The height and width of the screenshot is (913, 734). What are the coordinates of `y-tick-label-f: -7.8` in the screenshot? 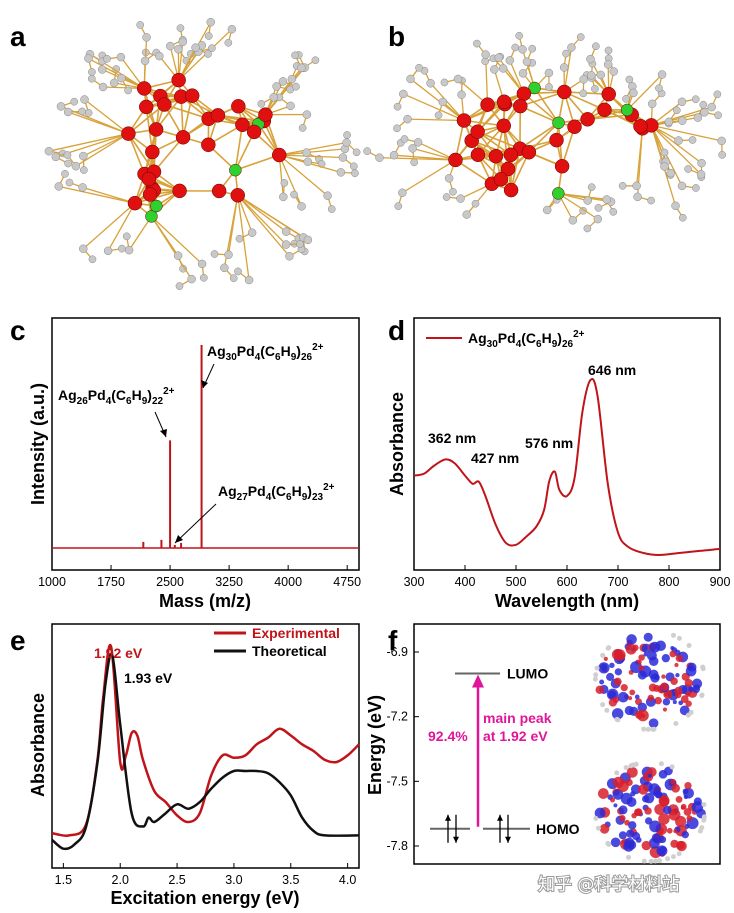 It's located at (397, 846).